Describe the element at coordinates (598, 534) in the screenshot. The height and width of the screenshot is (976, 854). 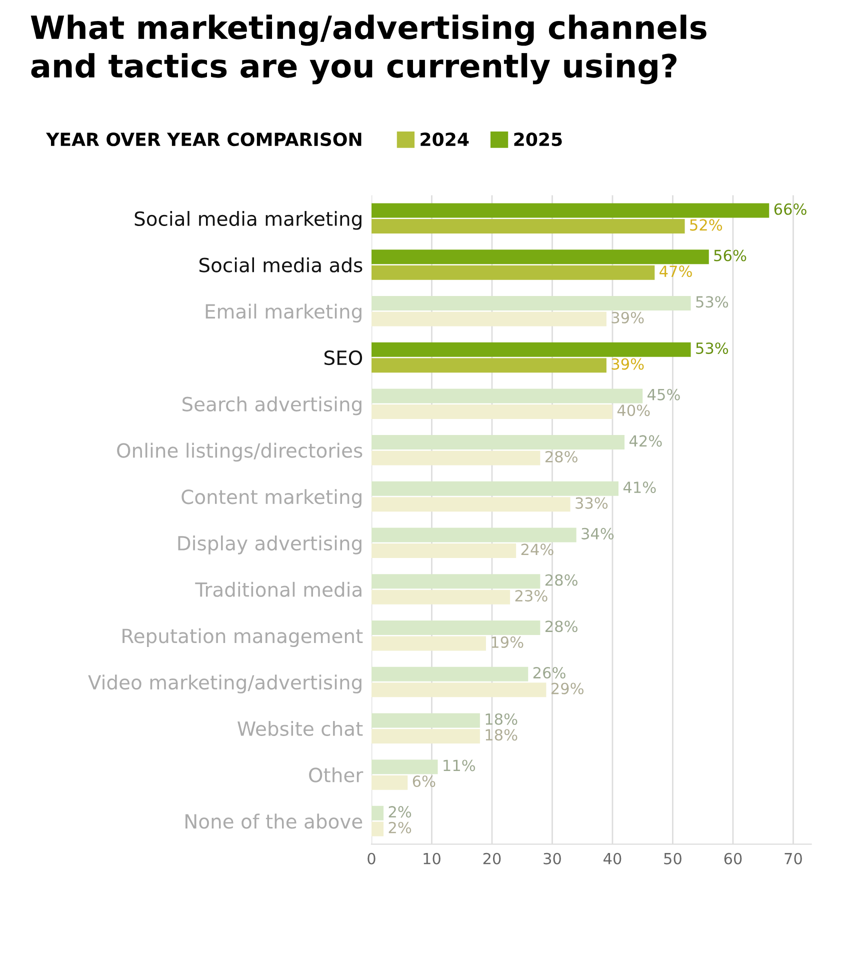
I see `data-label: 34%` at that location.